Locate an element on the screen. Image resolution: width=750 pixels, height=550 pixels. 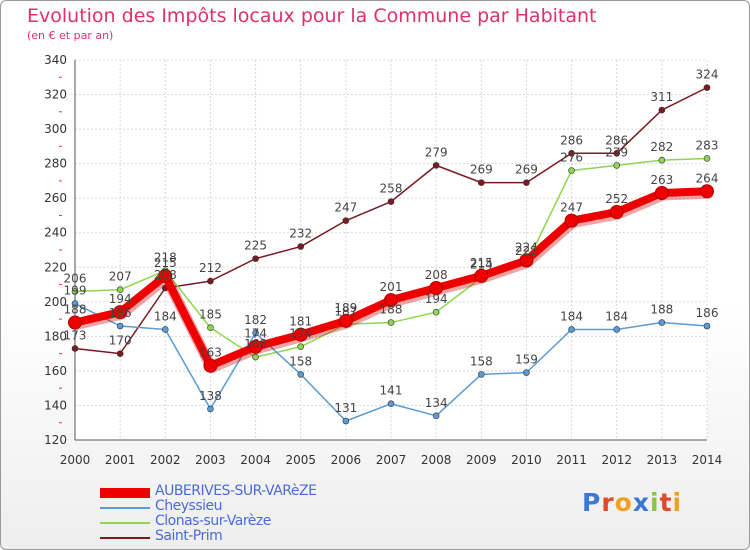
data-label: 199 is located at coordinates (75, 291).